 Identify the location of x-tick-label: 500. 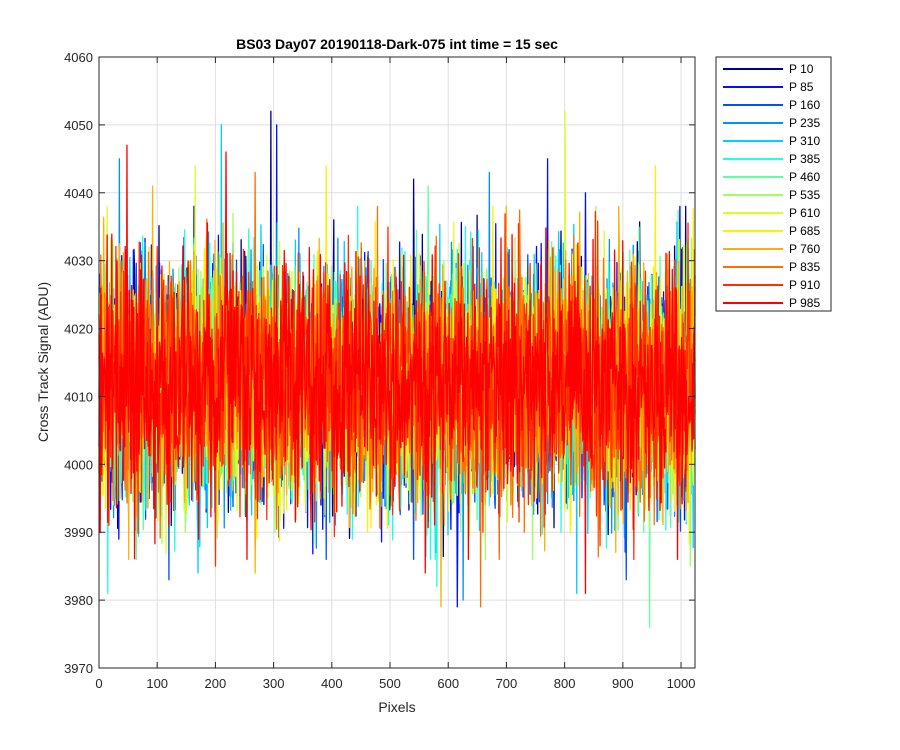
(390, 683).